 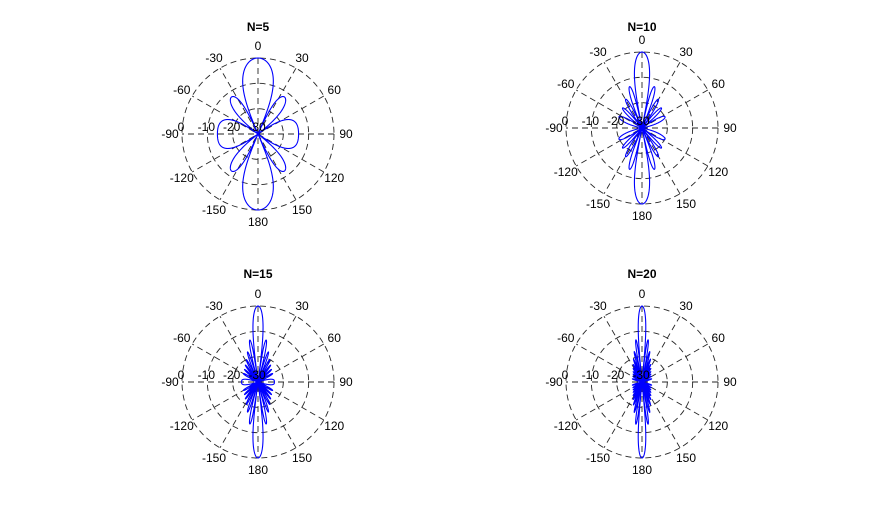 What do you see at coordinates (257, 274) in the screenshot?
I see `chart-title: N=15` at bounding box center [257, 274].